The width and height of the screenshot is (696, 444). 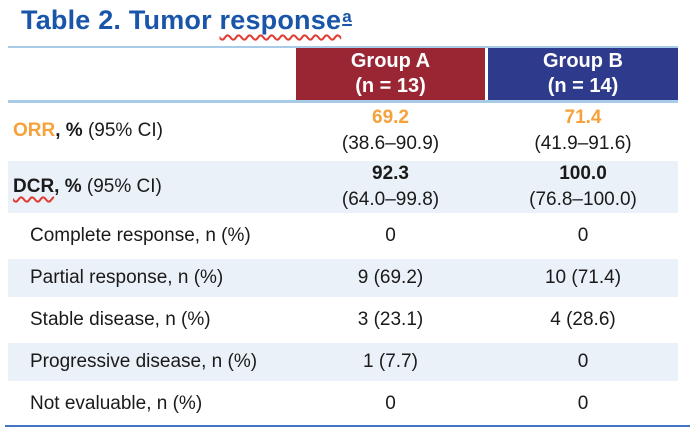 What do you see at coordinates (583, 173) in the screenshot?
I see `dcr-group-b-value: 100.0` at bounding box center [583, 173].